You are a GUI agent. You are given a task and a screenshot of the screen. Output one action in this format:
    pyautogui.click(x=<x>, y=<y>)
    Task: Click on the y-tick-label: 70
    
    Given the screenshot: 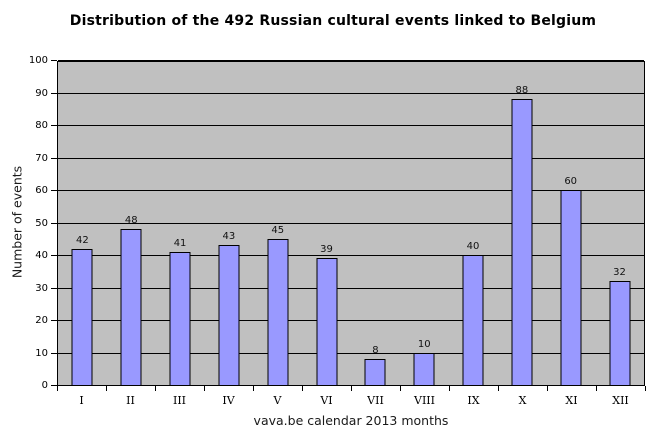 What is the action you would take?
    pyautogui.click(x=41, y=158)
    